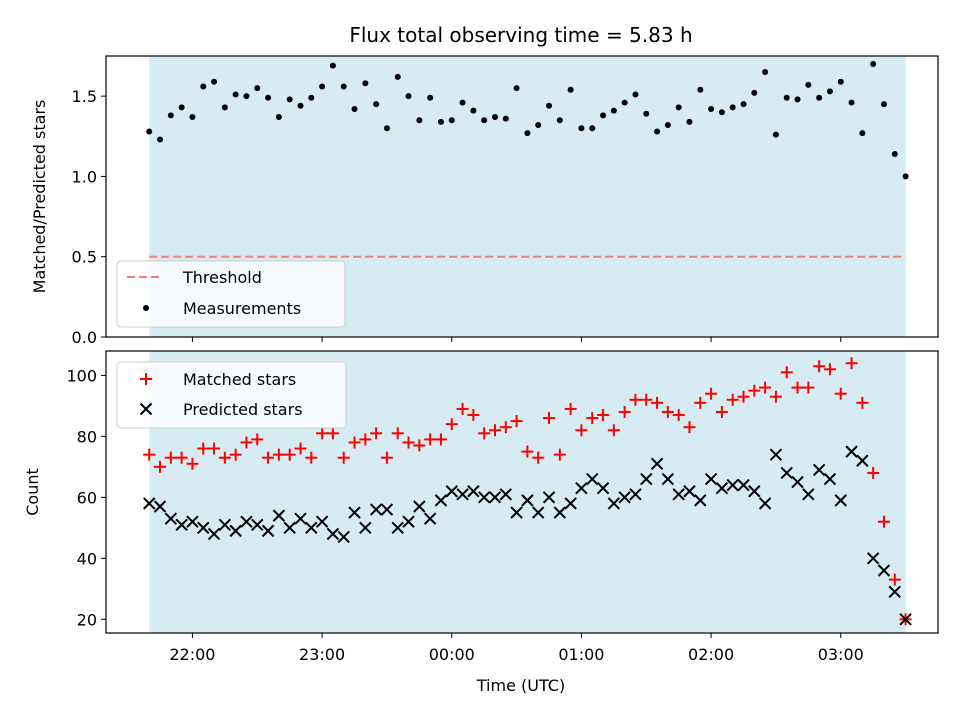 This screenshot has height=720, width=960. Describe the element at coordinates (87, 436) in the screenshot. I see `y-tick-label: 80` at that location.